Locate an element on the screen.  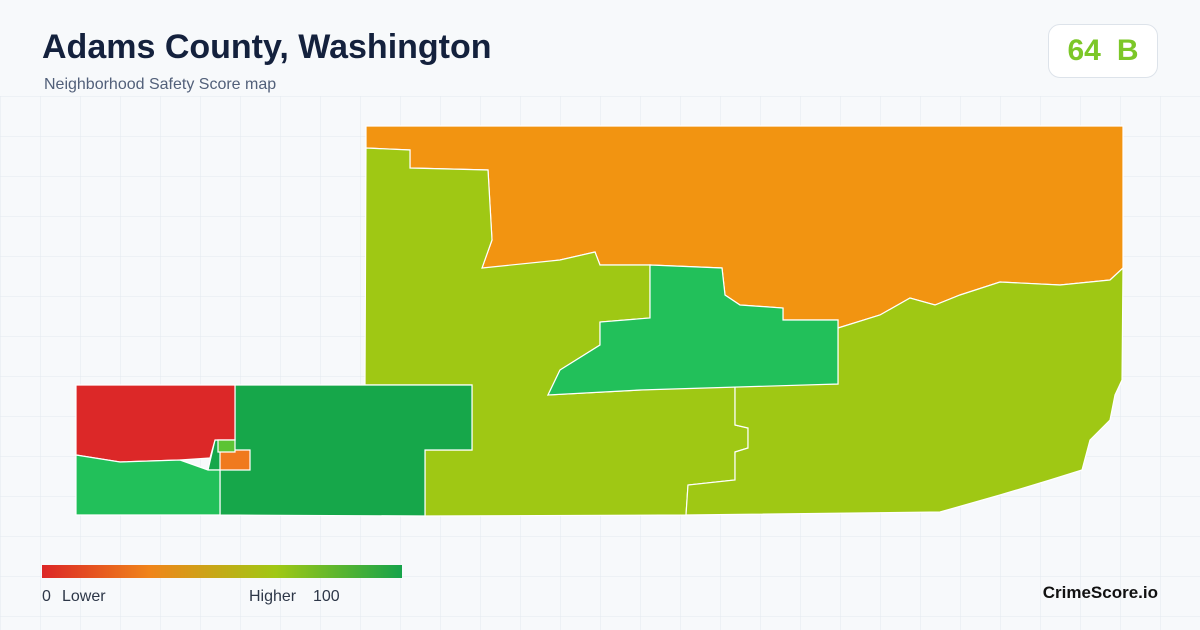
legend-gradient is located at coordinates (222, 571).